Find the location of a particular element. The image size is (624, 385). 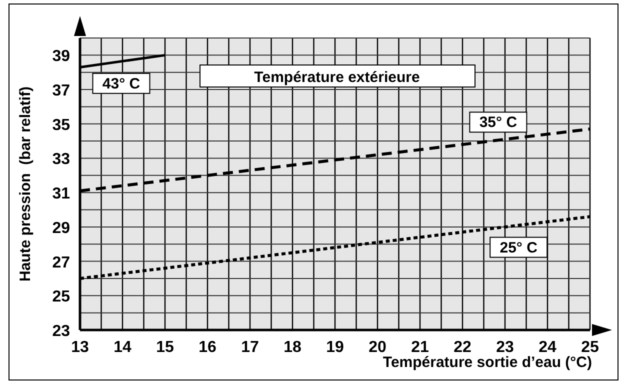

y-tick-label: 31 is located at coordinates (61, 194).